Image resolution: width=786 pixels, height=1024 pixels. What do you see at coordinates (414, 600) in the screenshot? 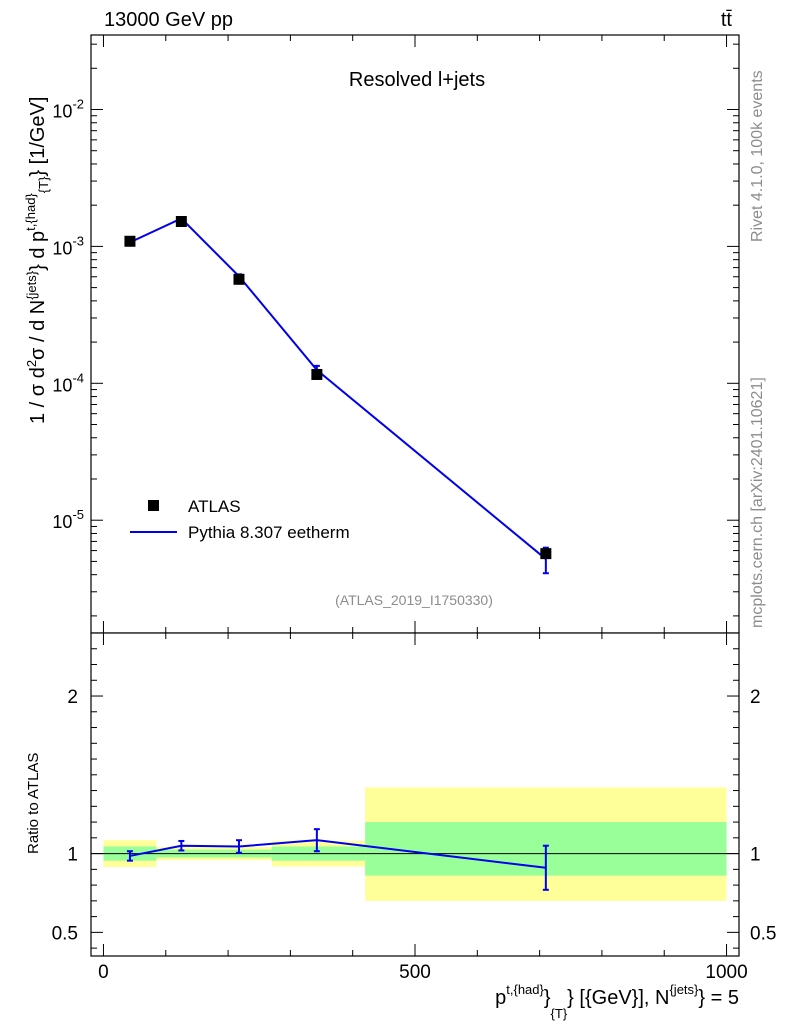
I see `analysis-watermark: (ATLAS_2019_I1750330)` at bounding box center [414, 600].